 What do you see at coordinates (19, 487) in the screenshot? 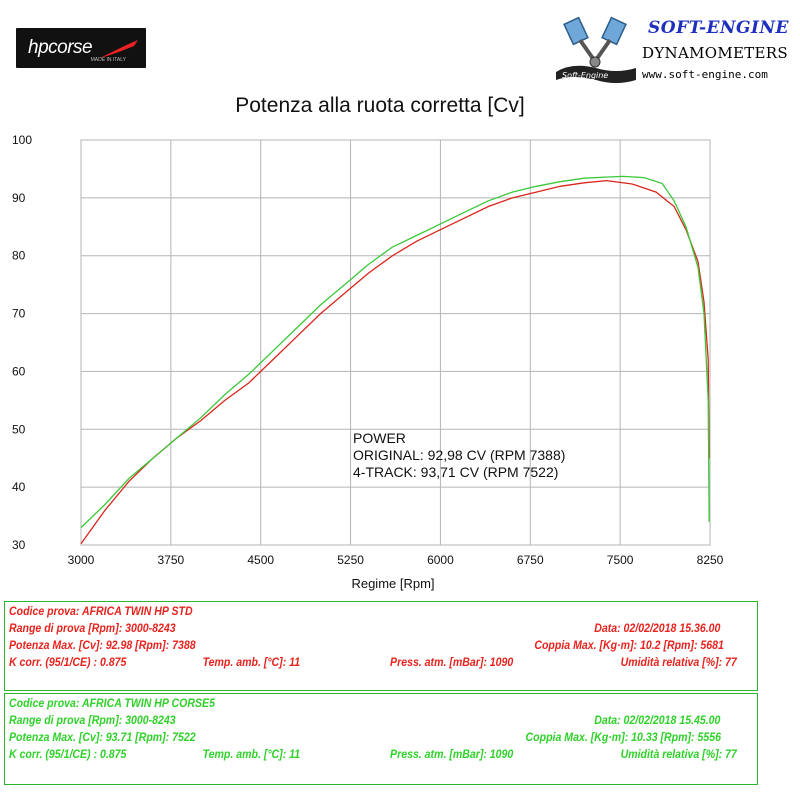
I see `y-tick-label: 40` at bounding box center [19, 487].